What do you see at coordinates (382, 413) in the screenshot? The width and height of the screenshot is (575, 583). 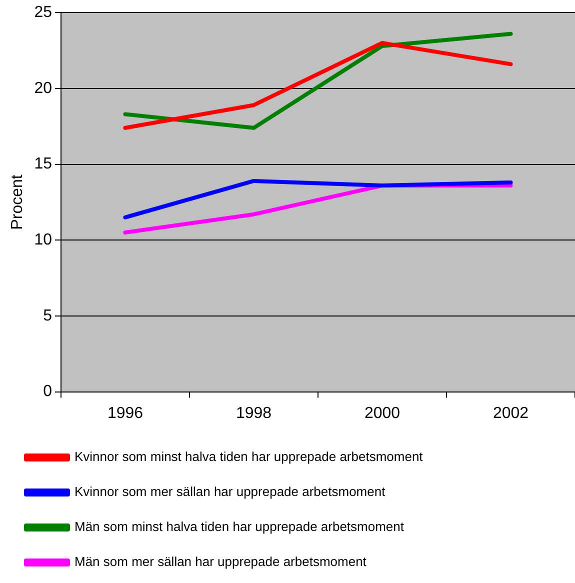 I see `x-tick-label: 2000` at bounding box center [382, 413].